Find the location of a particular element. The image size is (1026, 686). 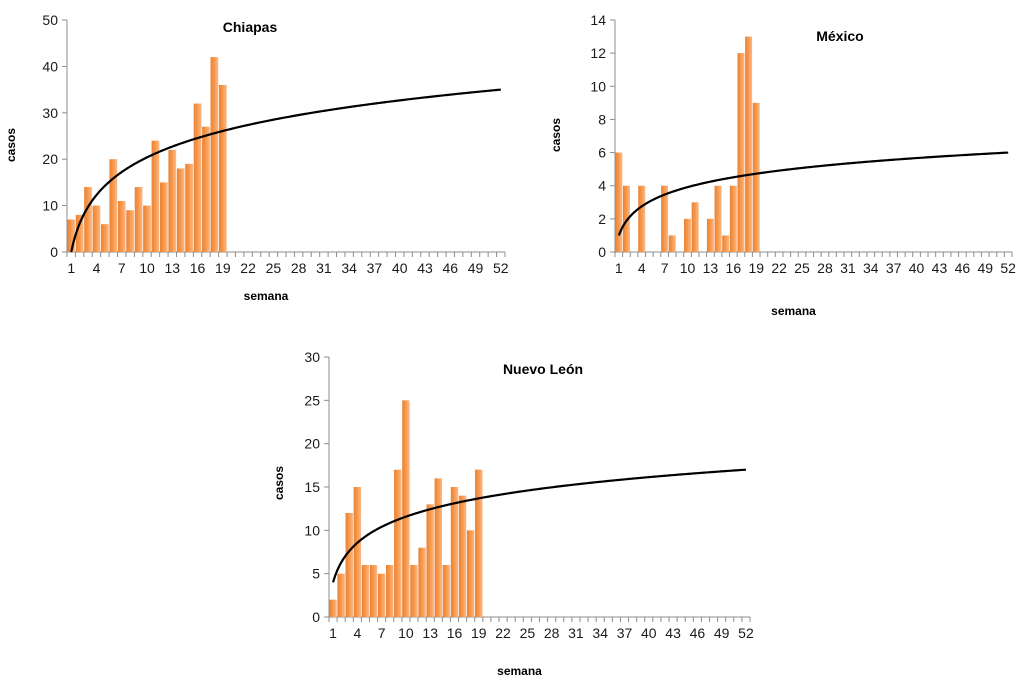

y-tick-label: 5 is located at coordinates (316, 574).